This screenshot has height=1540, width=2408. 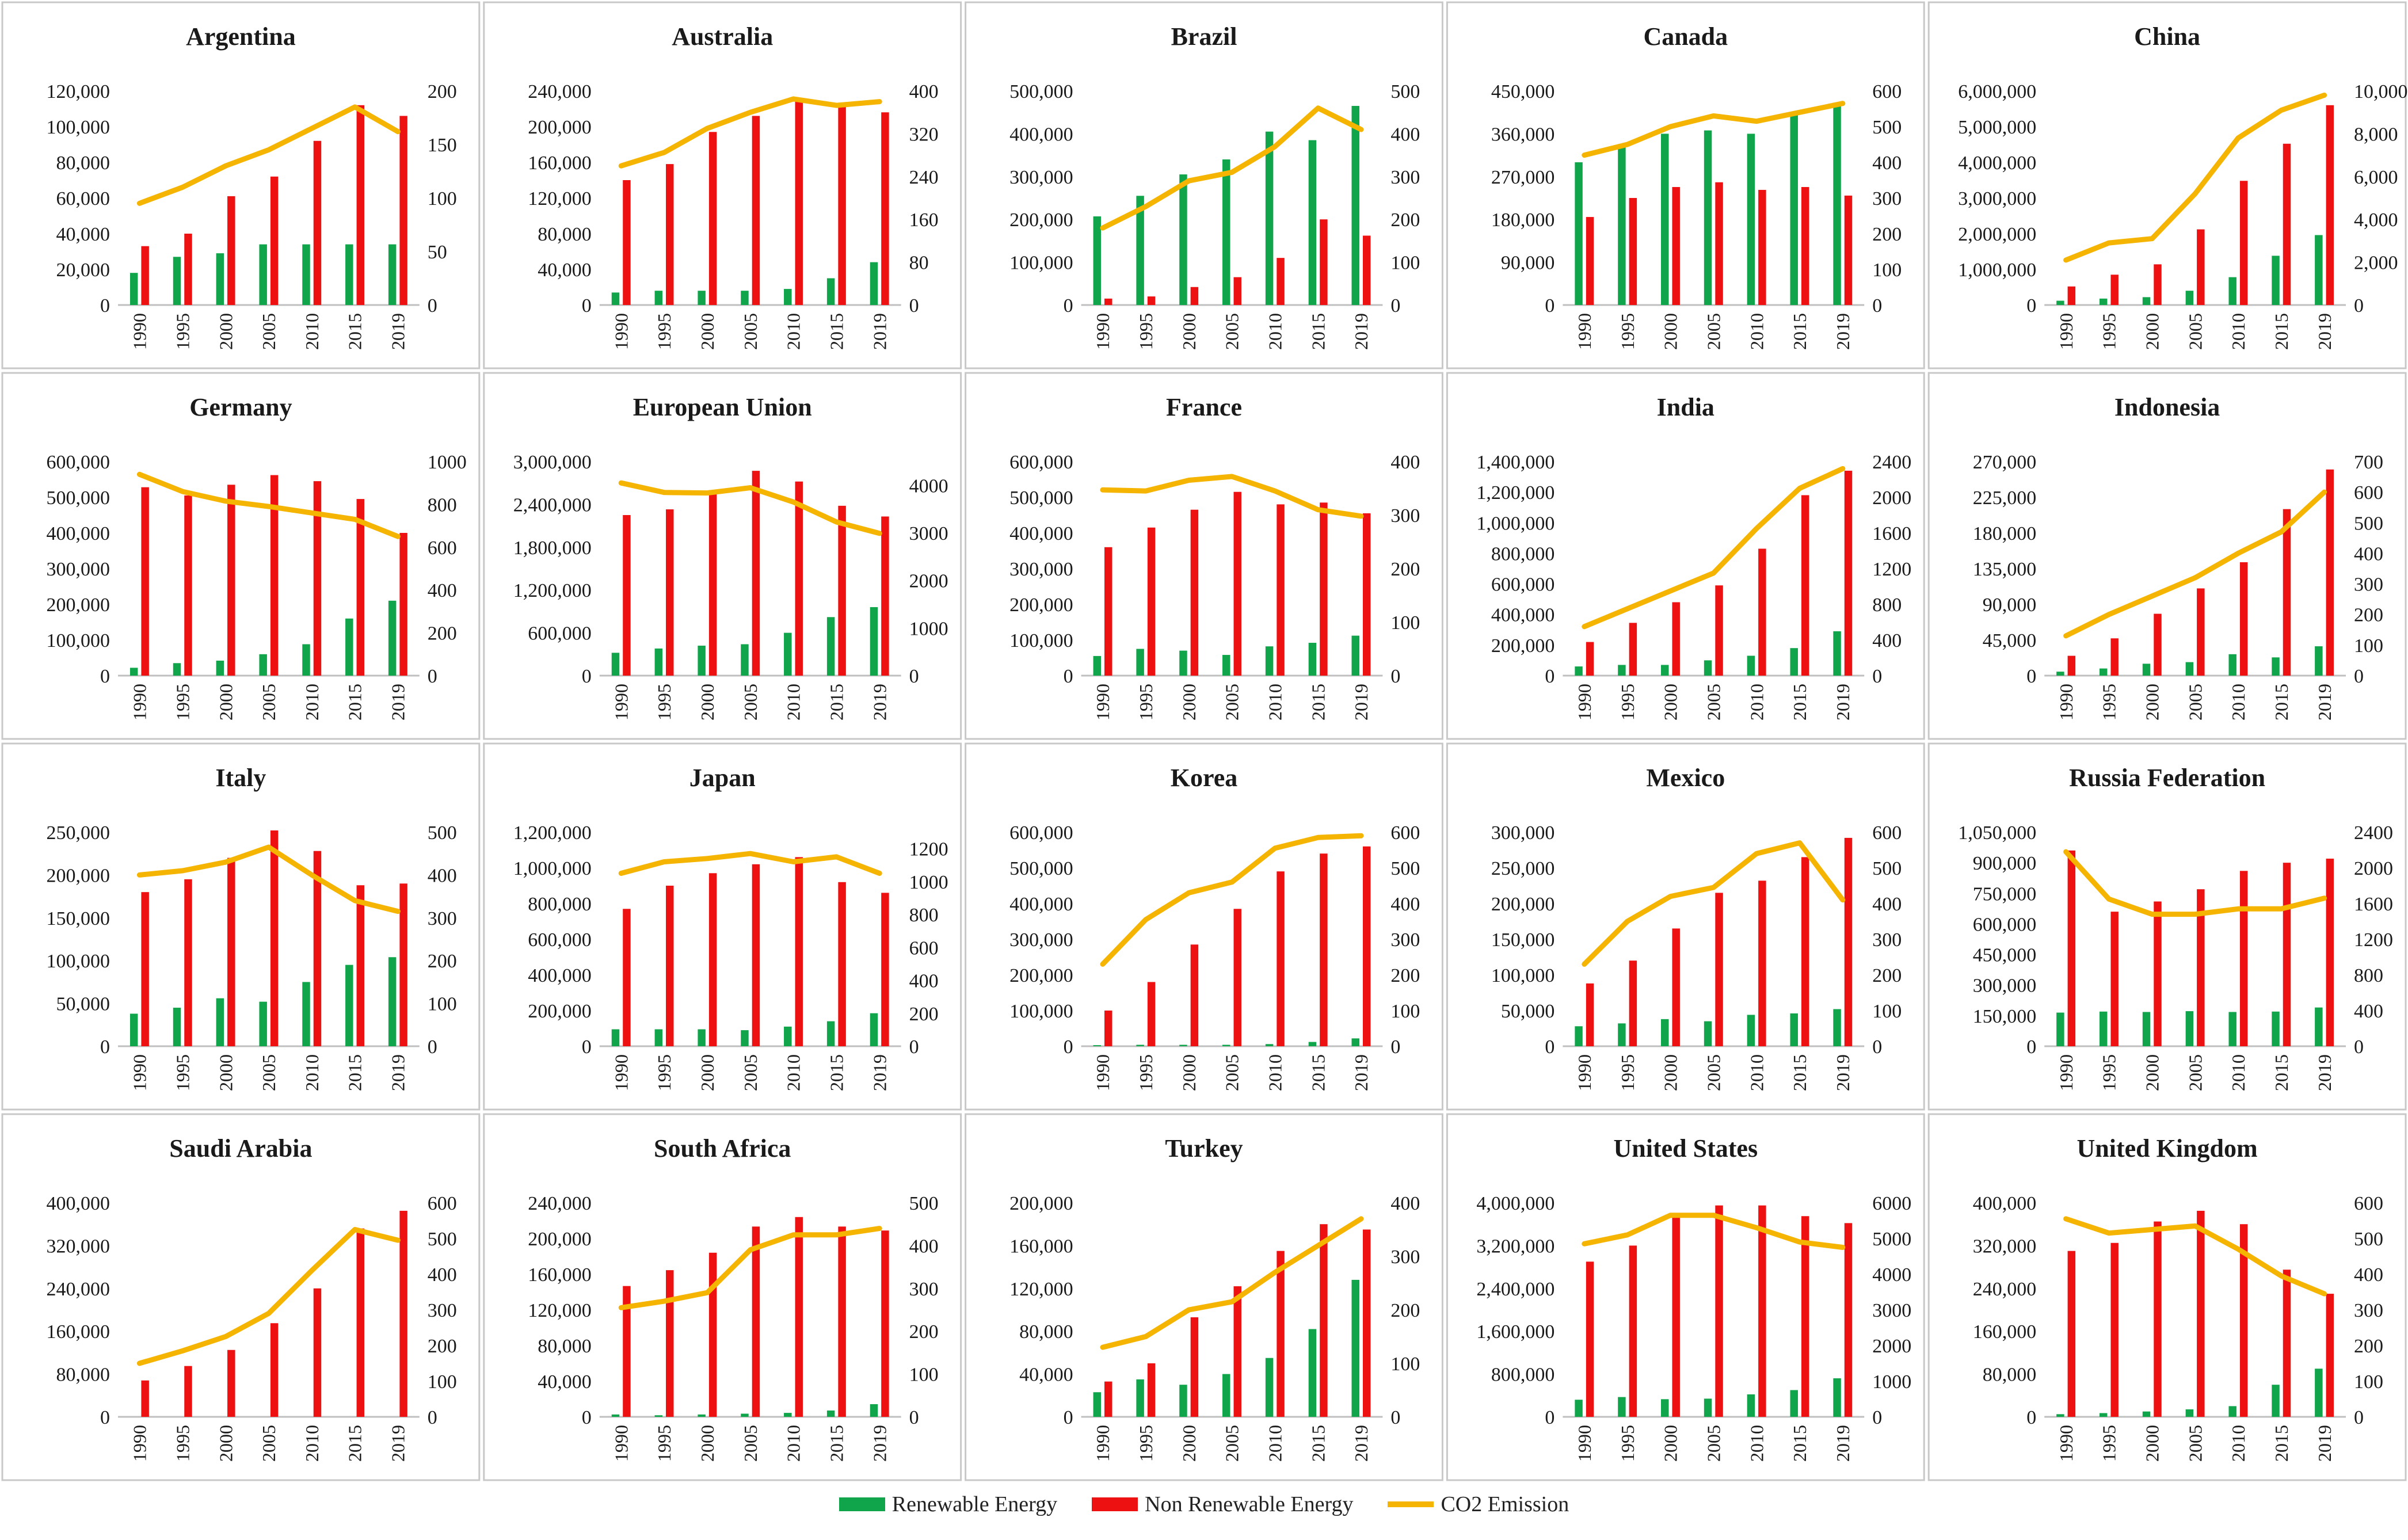 I want to click on korea-x-tick-label: 2000, so click(x=1189, y=1072).